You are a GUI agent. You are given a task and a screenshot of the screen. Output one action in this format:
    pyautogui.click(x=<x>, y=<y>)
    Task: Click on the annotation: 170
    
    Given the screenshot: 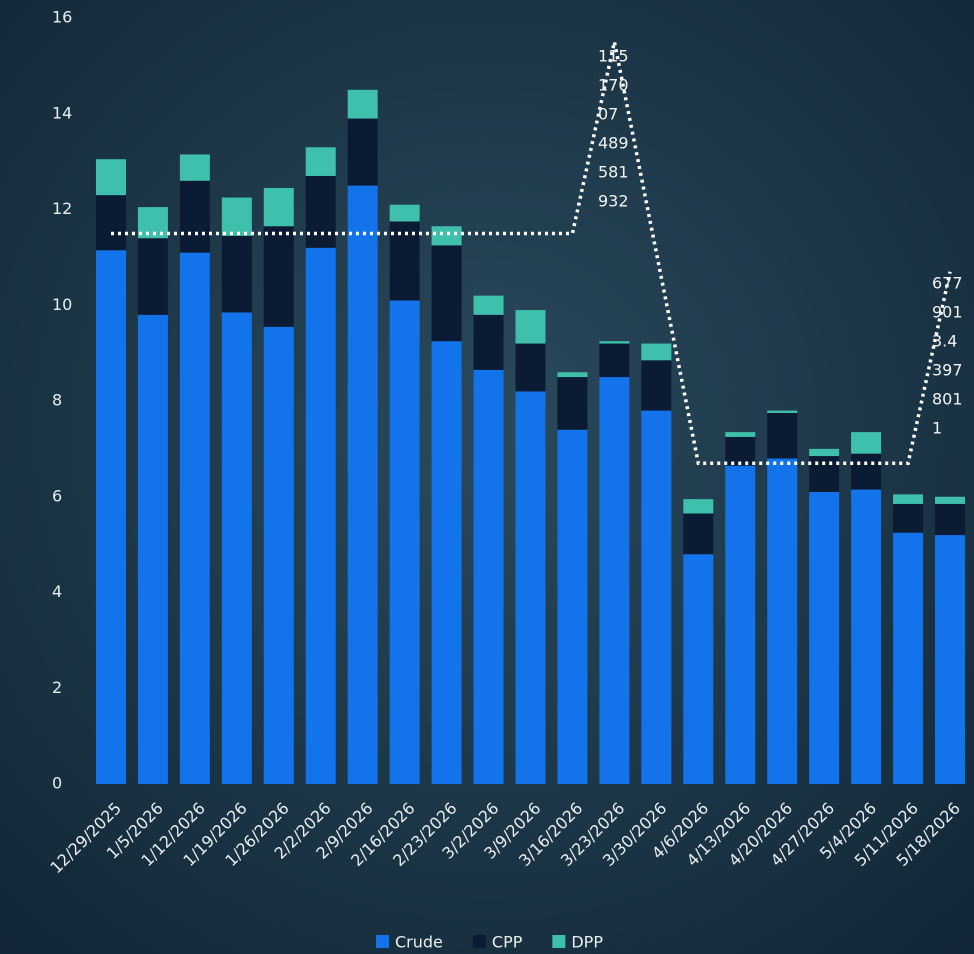 What is the action you would take?
    pyautogui.click(x=613, y=85)
    